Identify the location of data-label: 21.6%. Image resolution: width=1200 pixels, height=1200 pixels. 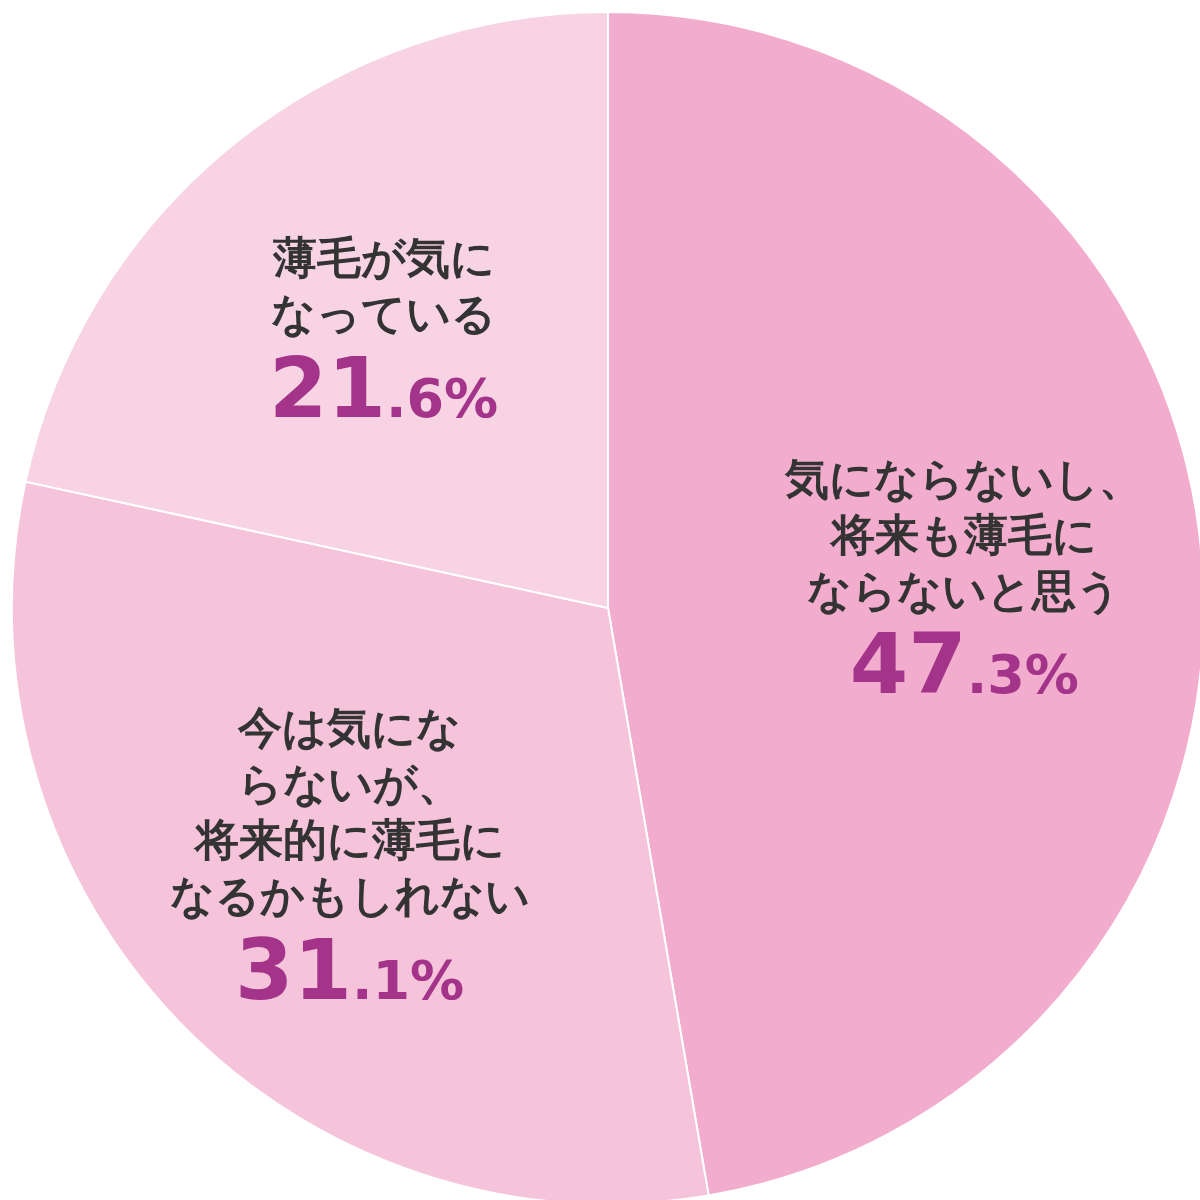
(383, 388).